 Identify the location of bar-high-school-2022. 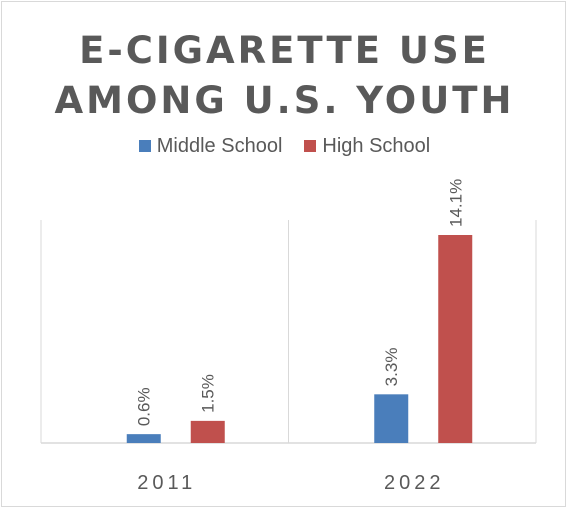
(455, 339).